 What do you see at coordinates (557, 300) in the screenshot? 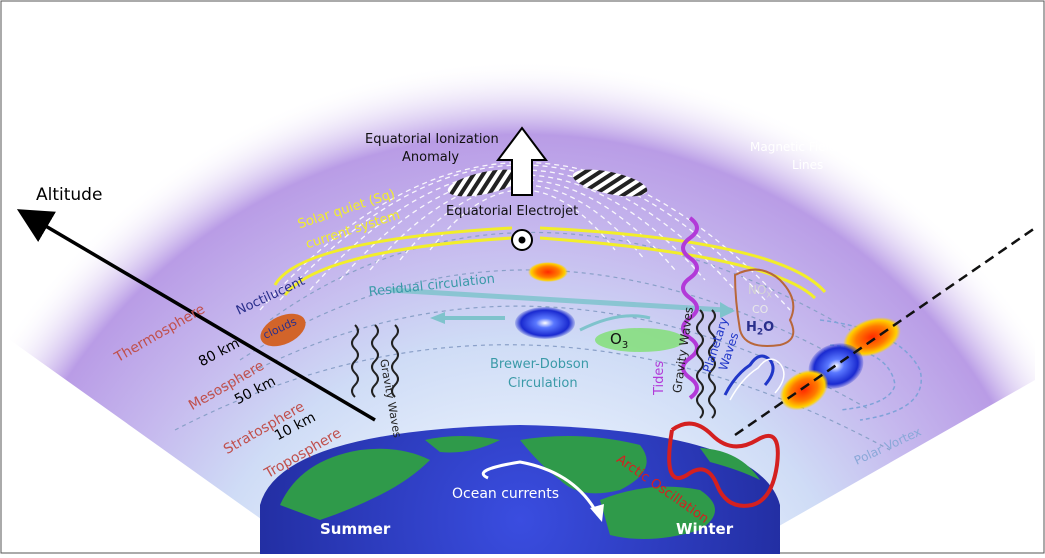
I see `residual-circulation-arrow` at bounding box center [557, 300].